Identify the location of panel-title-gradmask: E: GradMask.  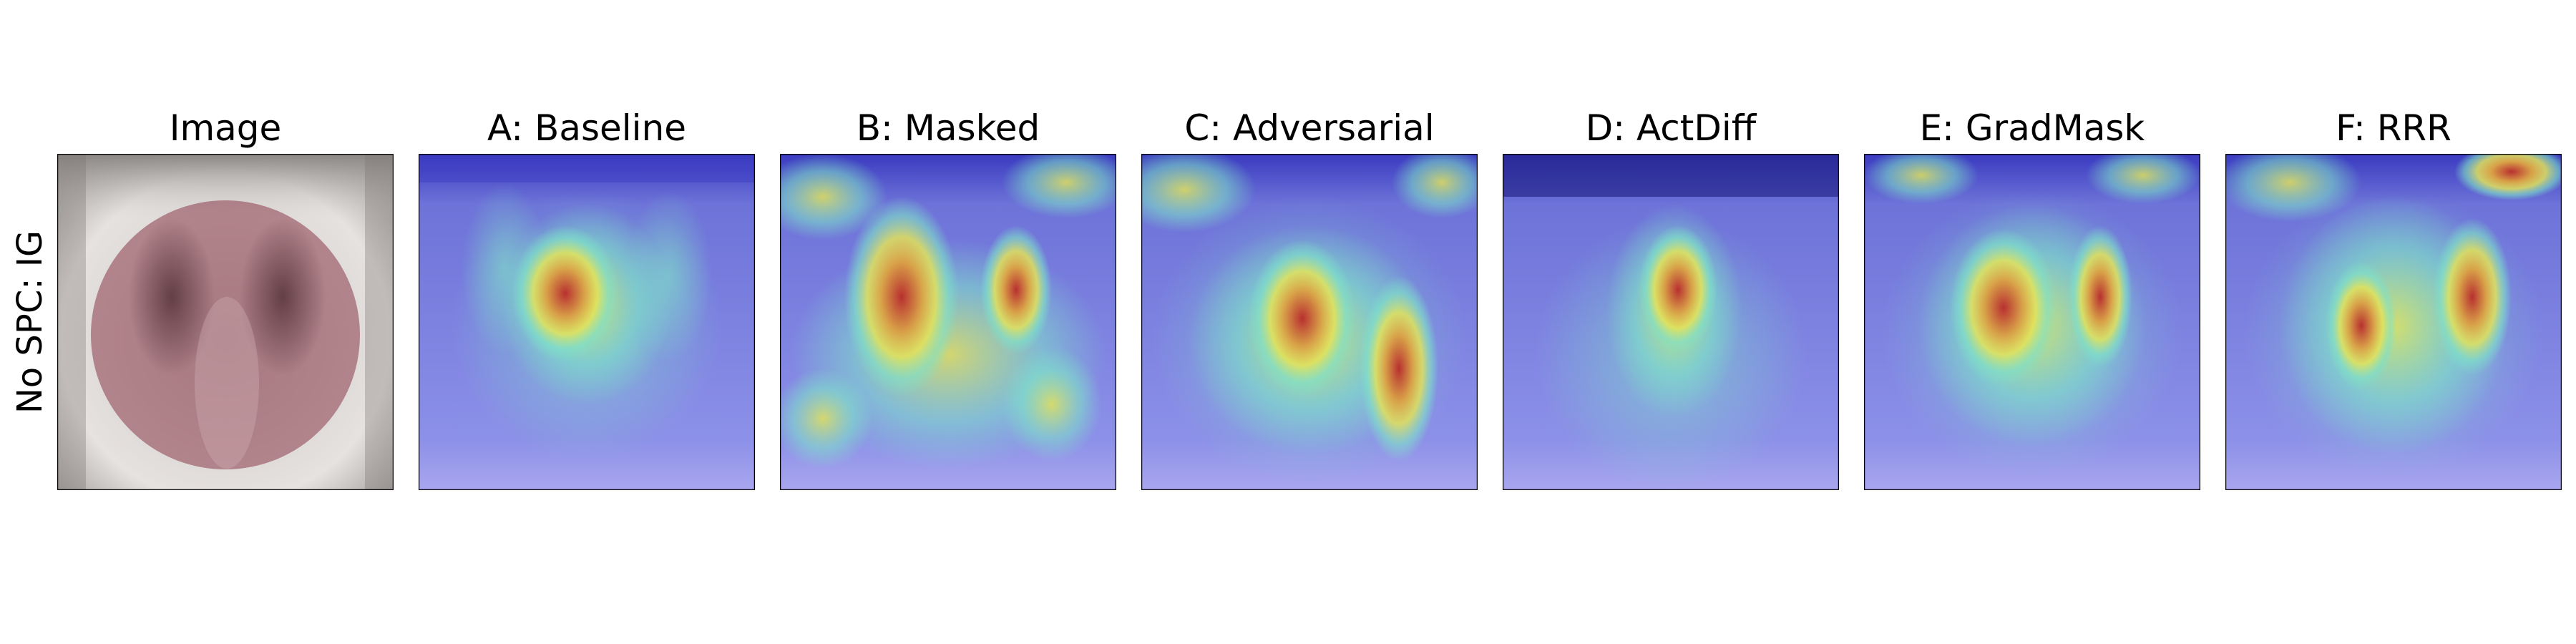
(2032, 128).